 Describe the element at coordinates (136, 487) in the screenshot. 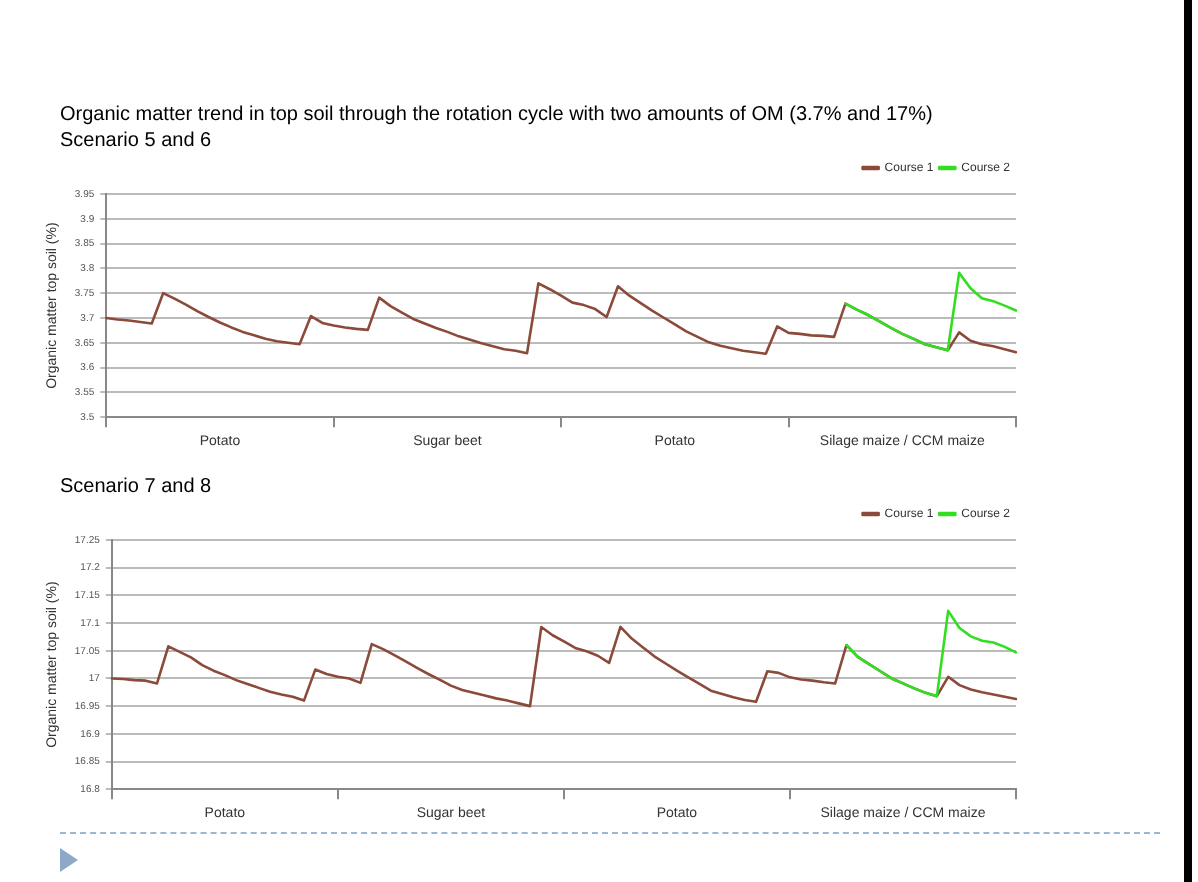

I see `chart-title: Scenario 7 and 8` at that location.